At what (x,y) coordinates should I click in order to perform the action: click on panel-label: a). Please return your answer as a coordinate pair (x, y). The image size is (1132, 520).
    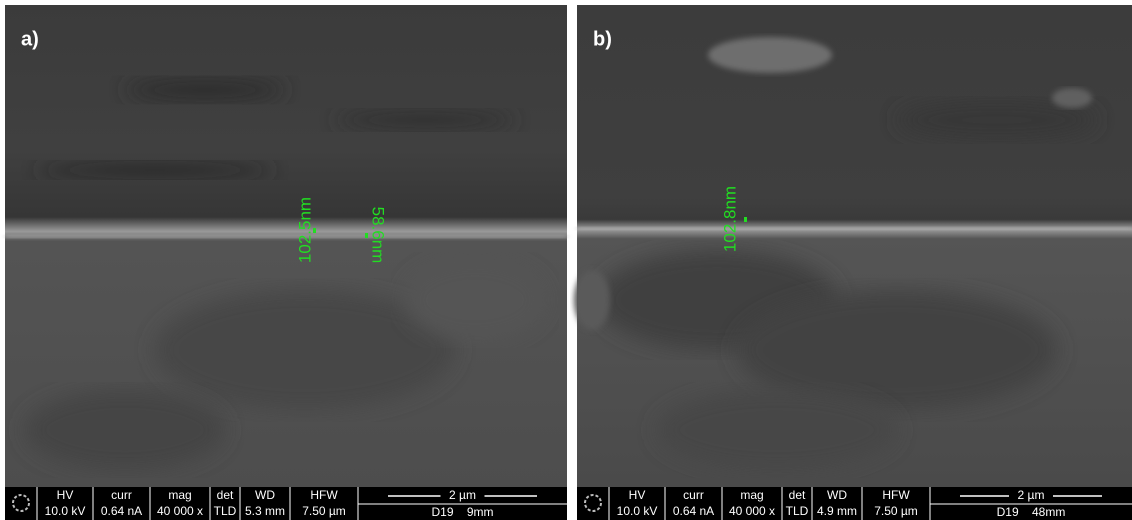
    Looking at the image, I should click on (30, 39).